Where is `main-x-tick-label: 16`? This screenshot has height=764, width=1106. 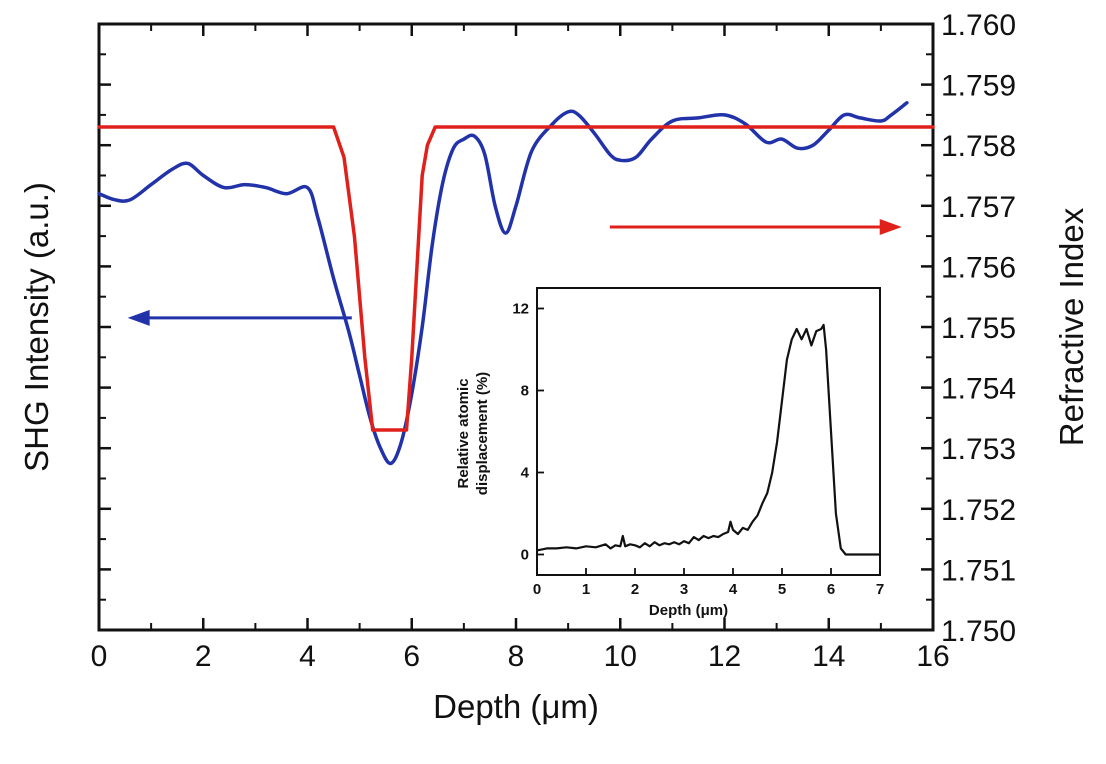
main-x-tick-label: 16 is located at coordinates (932, 656).